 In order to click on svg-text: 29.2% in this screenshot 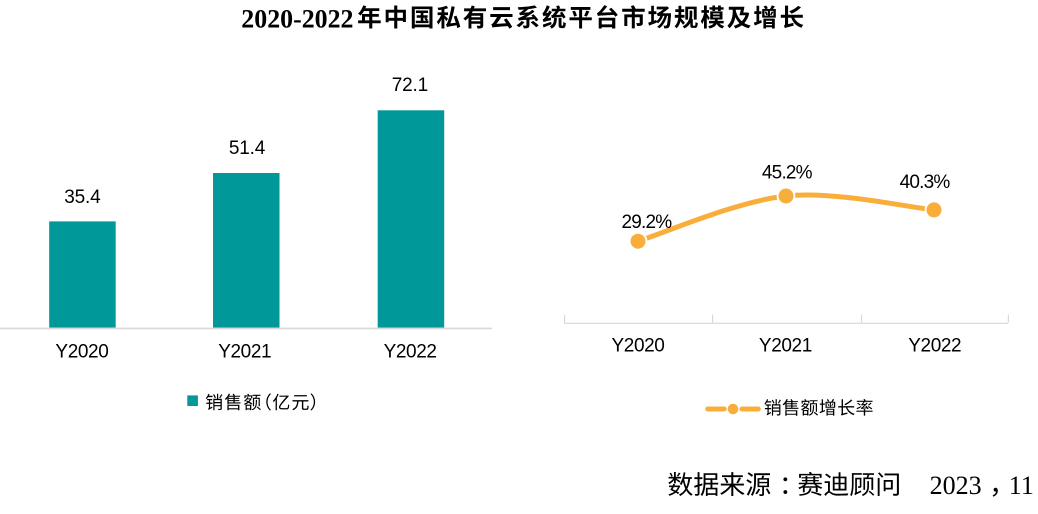, I will do `click(646, 222)`.